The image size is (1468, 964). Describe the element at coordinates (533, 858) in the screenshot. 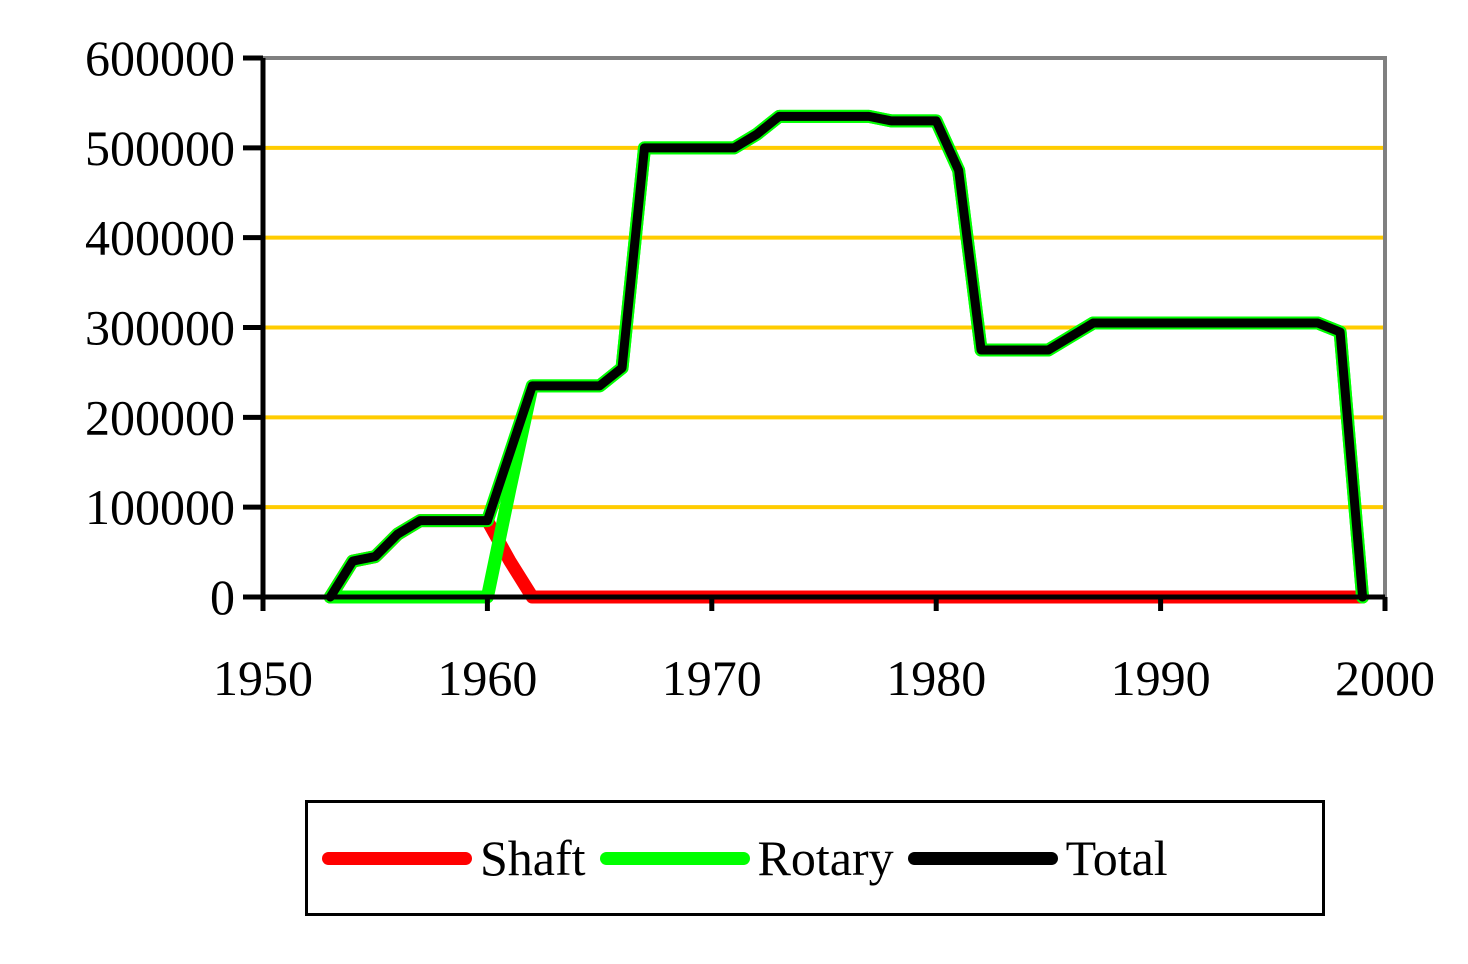

I see `legend-label: Shaft` at that location.